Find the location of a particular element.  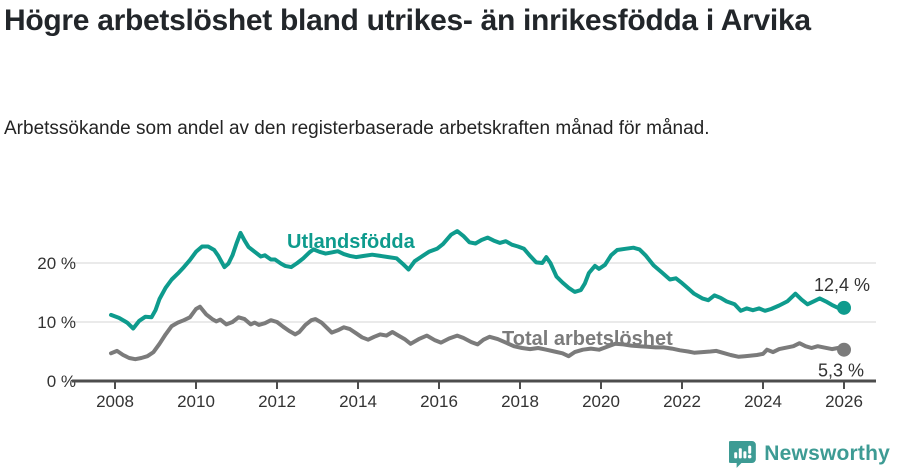

series-label-utlandsfodda: Utlandsfödda is located at coordinates (351, 242).